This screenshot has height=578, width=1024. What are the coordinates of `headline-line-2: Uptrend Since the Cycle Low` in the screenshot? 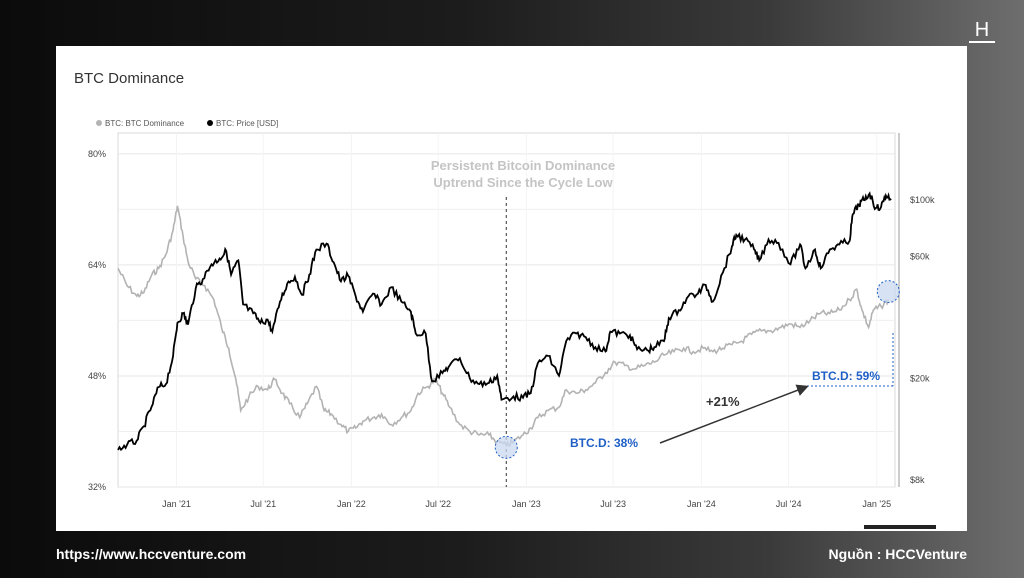 It's located at (523, 182).